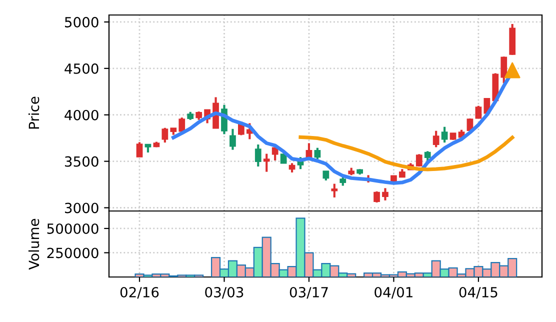 The width and height of the screenshot is (556, 322). Describe the element at coordinates (34, 244) in the screenshot. I see `y-axis-title: Volume` at that location.